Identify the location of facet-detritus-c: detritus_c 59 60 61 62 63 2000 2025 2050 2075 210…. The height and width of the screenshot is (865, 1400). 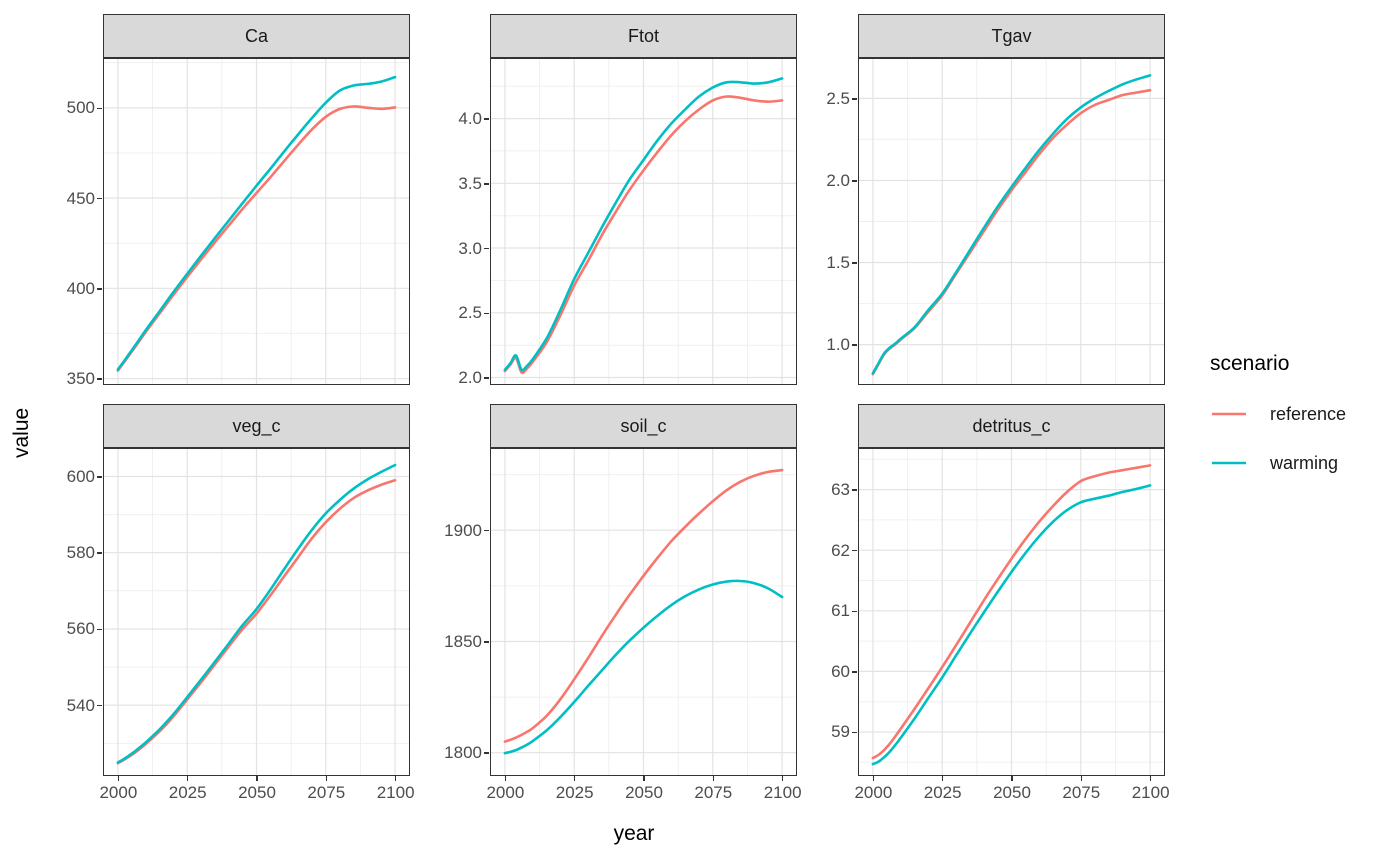
(1000, 603).